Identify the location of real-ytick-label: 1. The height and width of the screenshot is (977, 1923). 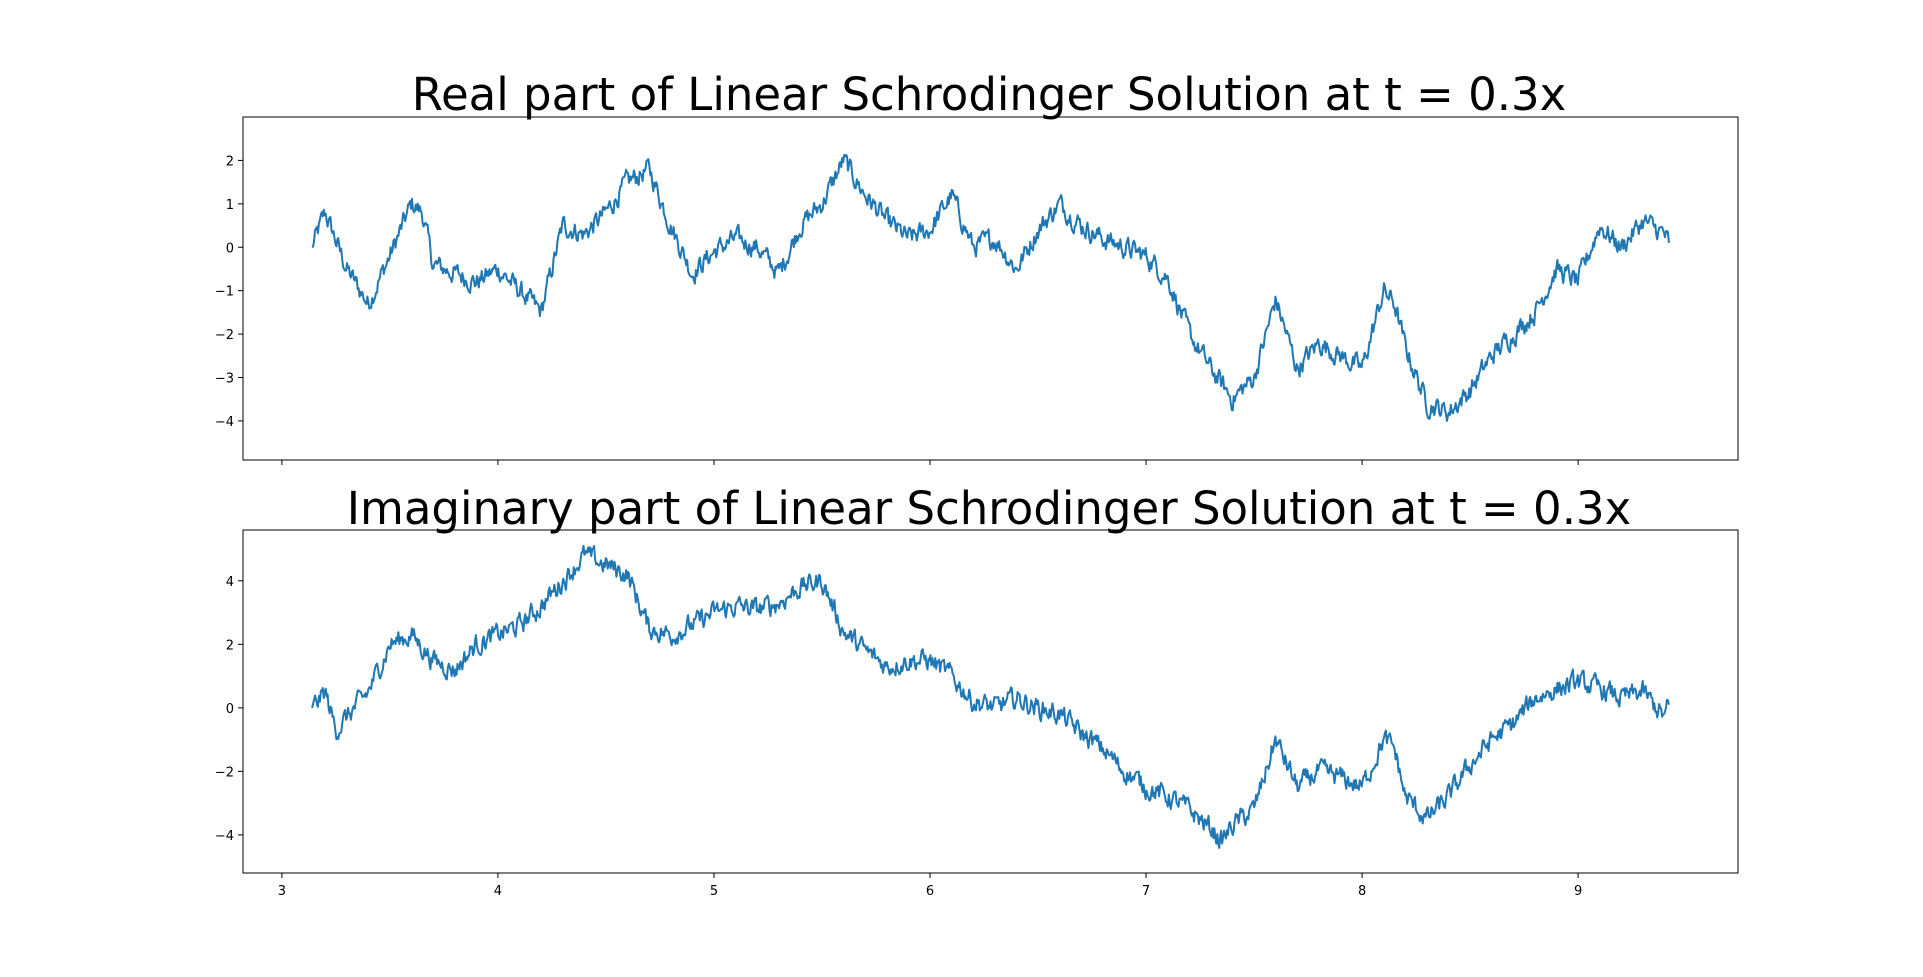
(230, 205).